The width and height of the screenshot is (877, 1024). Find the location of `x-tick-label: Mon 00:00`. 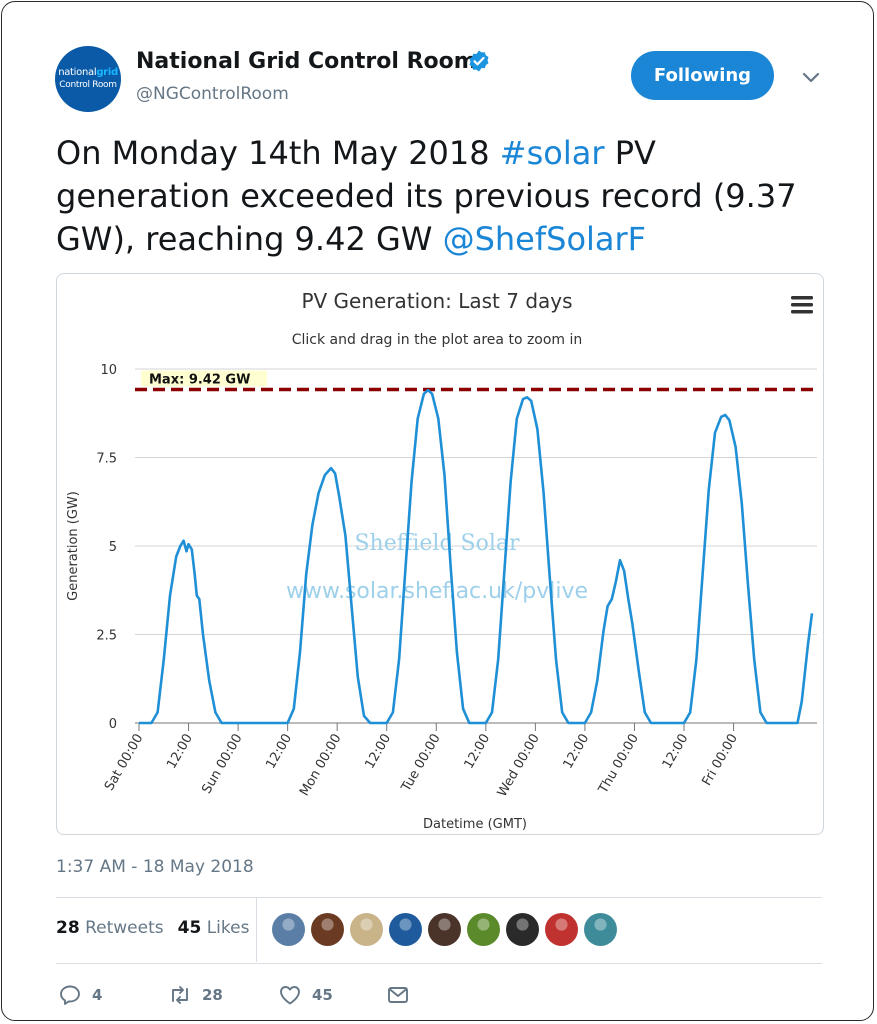

x-tick-label: Mon 00:00 is located at coordinates (320, 765).